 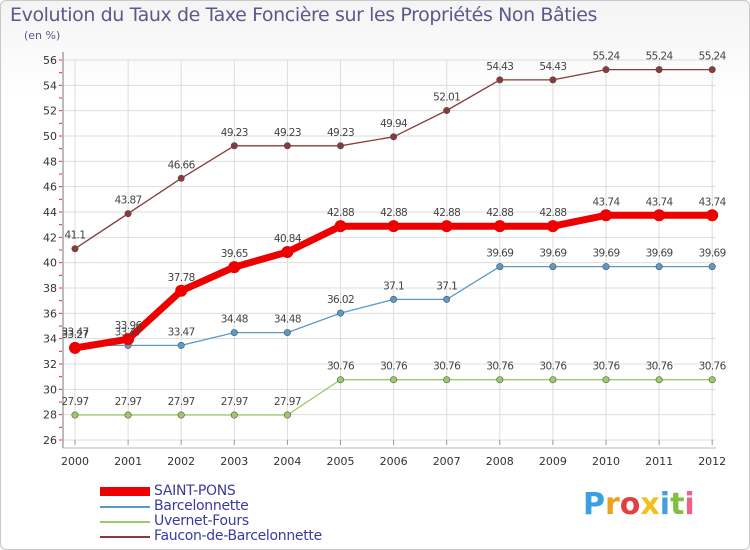 I want to click on x-tick-label: 2002, so click(x=181, y=461).